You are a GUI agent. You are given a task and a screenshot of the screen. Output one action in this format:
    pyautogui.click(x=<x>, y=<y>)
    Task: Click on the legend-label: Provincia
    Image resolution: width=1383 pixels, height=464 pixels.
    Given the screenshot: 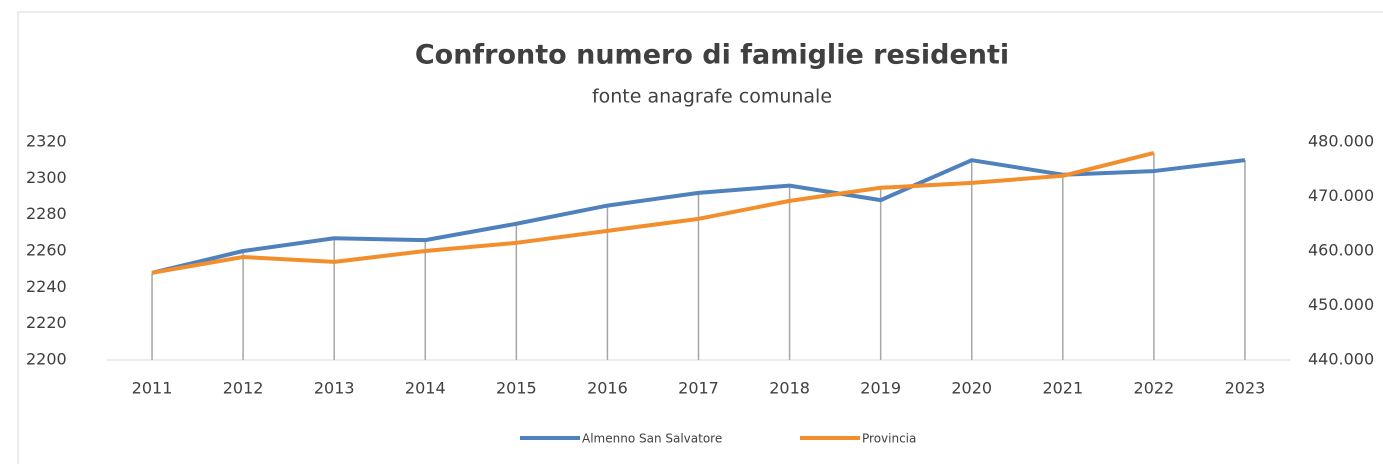 What is the action you would take?
    pyautogui.click(x=889, y=439)
    